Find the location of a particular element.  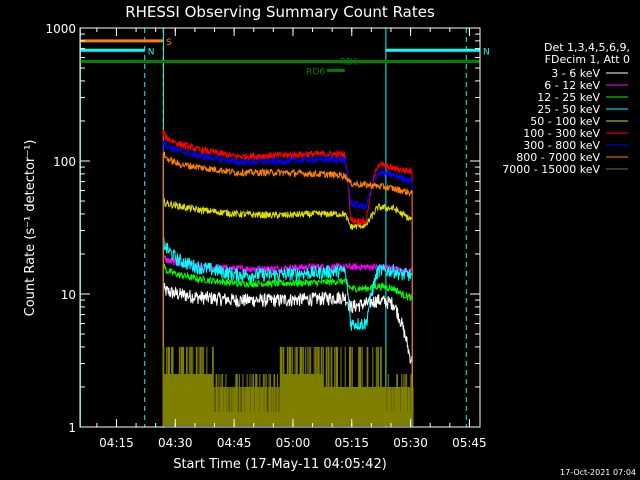

legend-header: FDecim 1, Att 0 is located at coordinates (587, 59).